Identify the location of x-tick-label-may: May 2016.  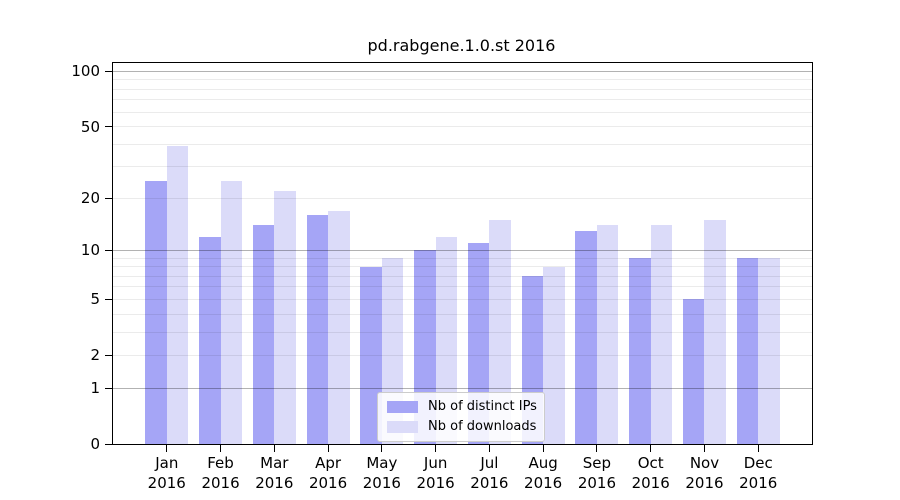
(382, 473).